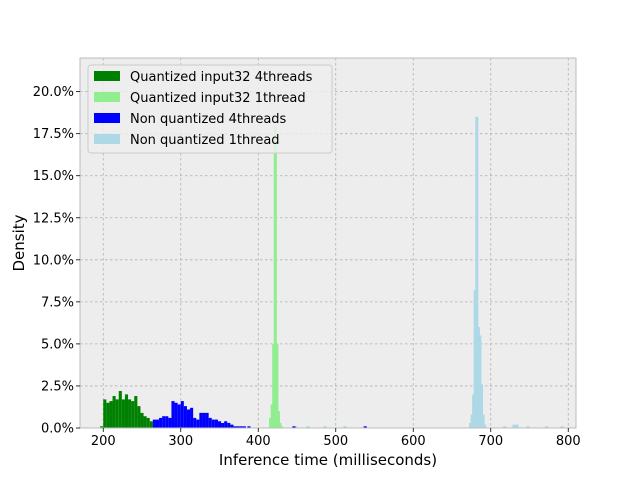 This screenshot has height=480, width=640. Describe the element at coordinates (103, 441) in the screenshot. I see `x-tick-label: 200` at that location.